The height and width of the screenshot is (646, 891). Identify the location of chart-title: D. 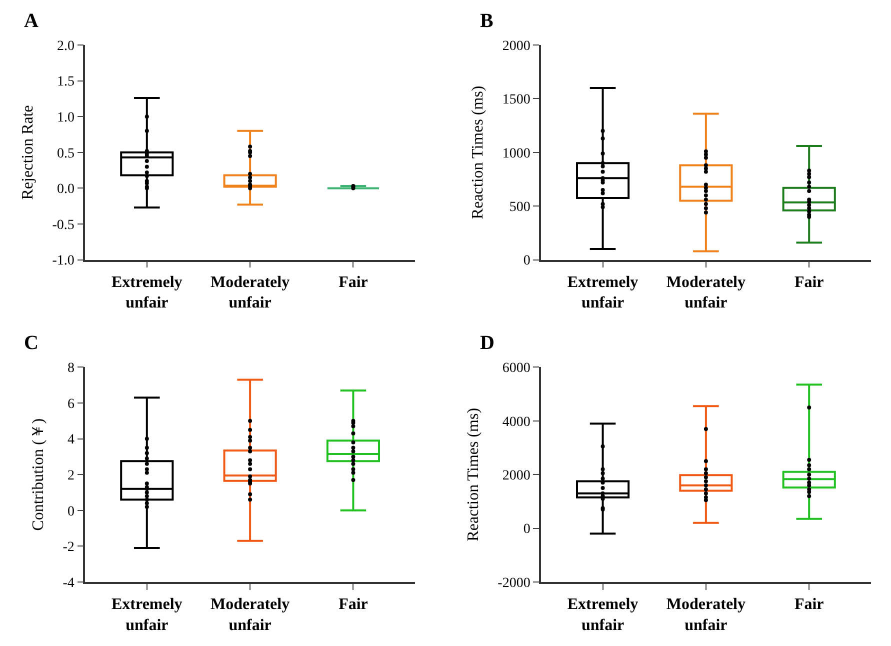
(487, 343).